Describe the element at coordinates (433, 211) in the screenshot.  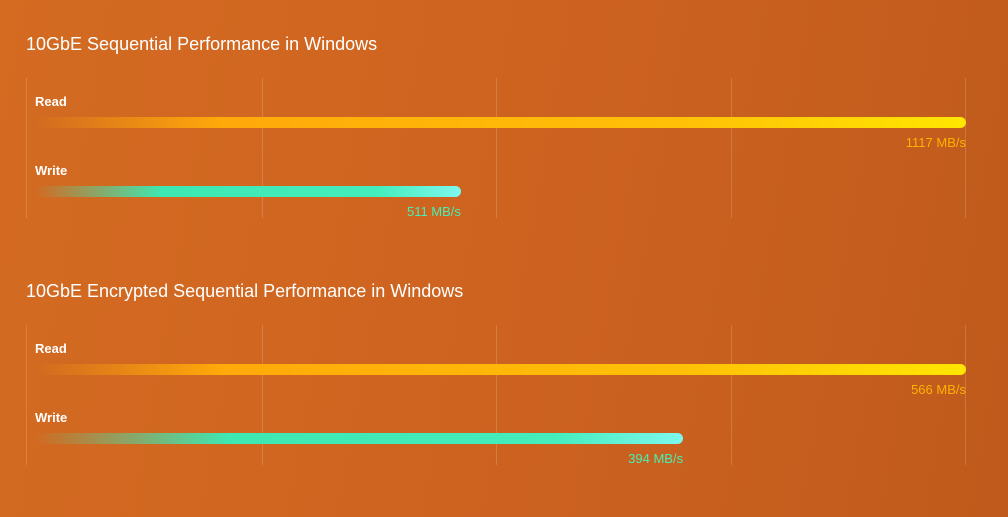
I see `write-value-label: 511 MB/s` at that location.